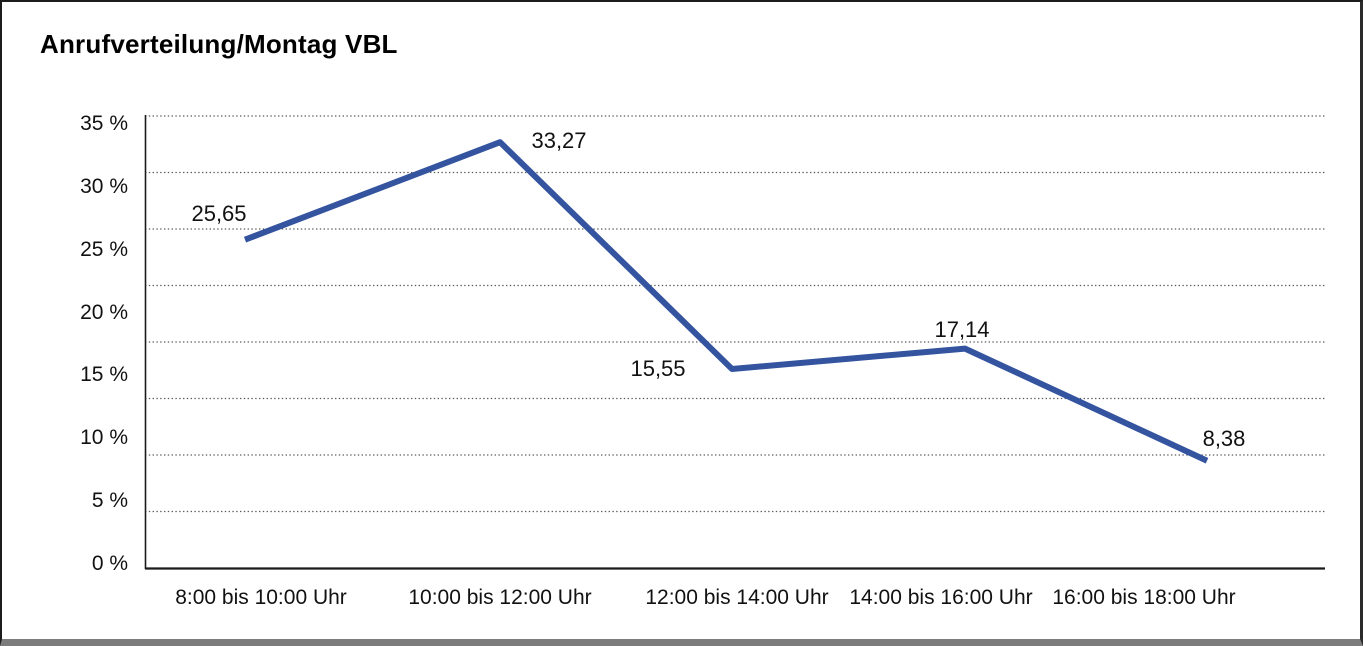 This screenshot has width=1363, height=646. I want to click on y-axis-tick-label: 10 %, so click(104, 438).